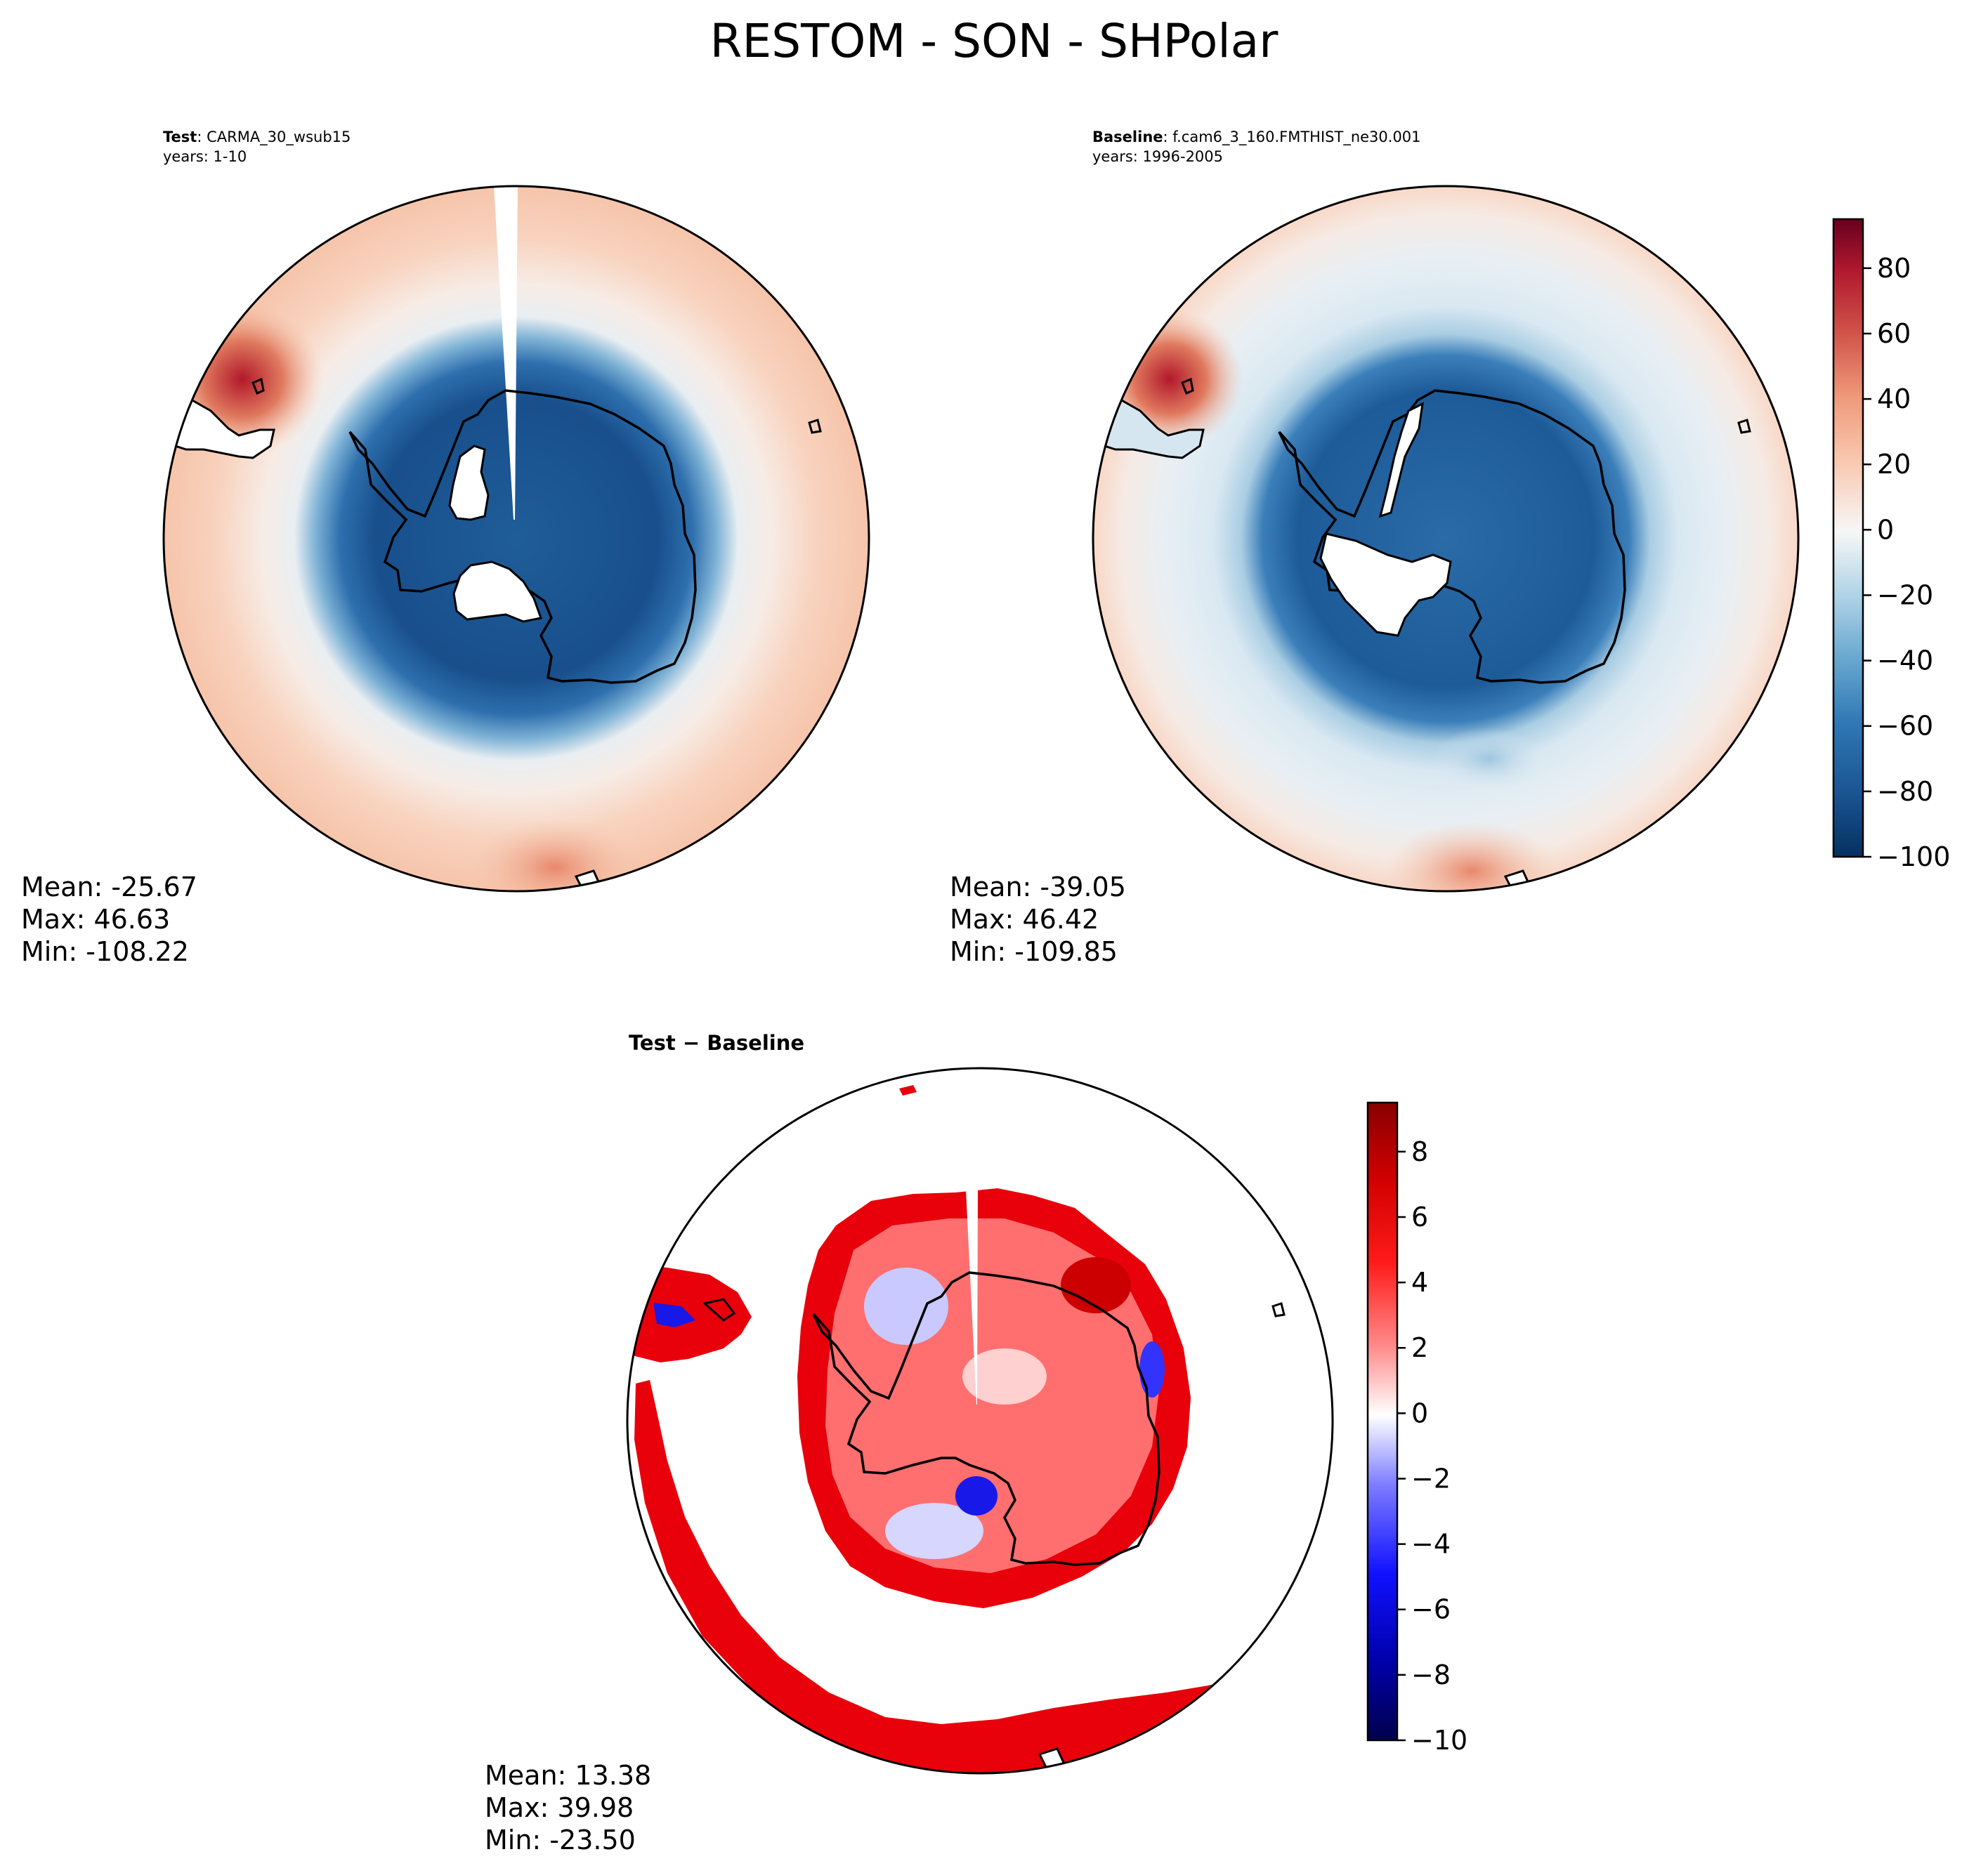 Image resolution: width=1988 pixels, height=1873 pixels. I want to click on baseline-warm-region-south, so click(1471, 856).